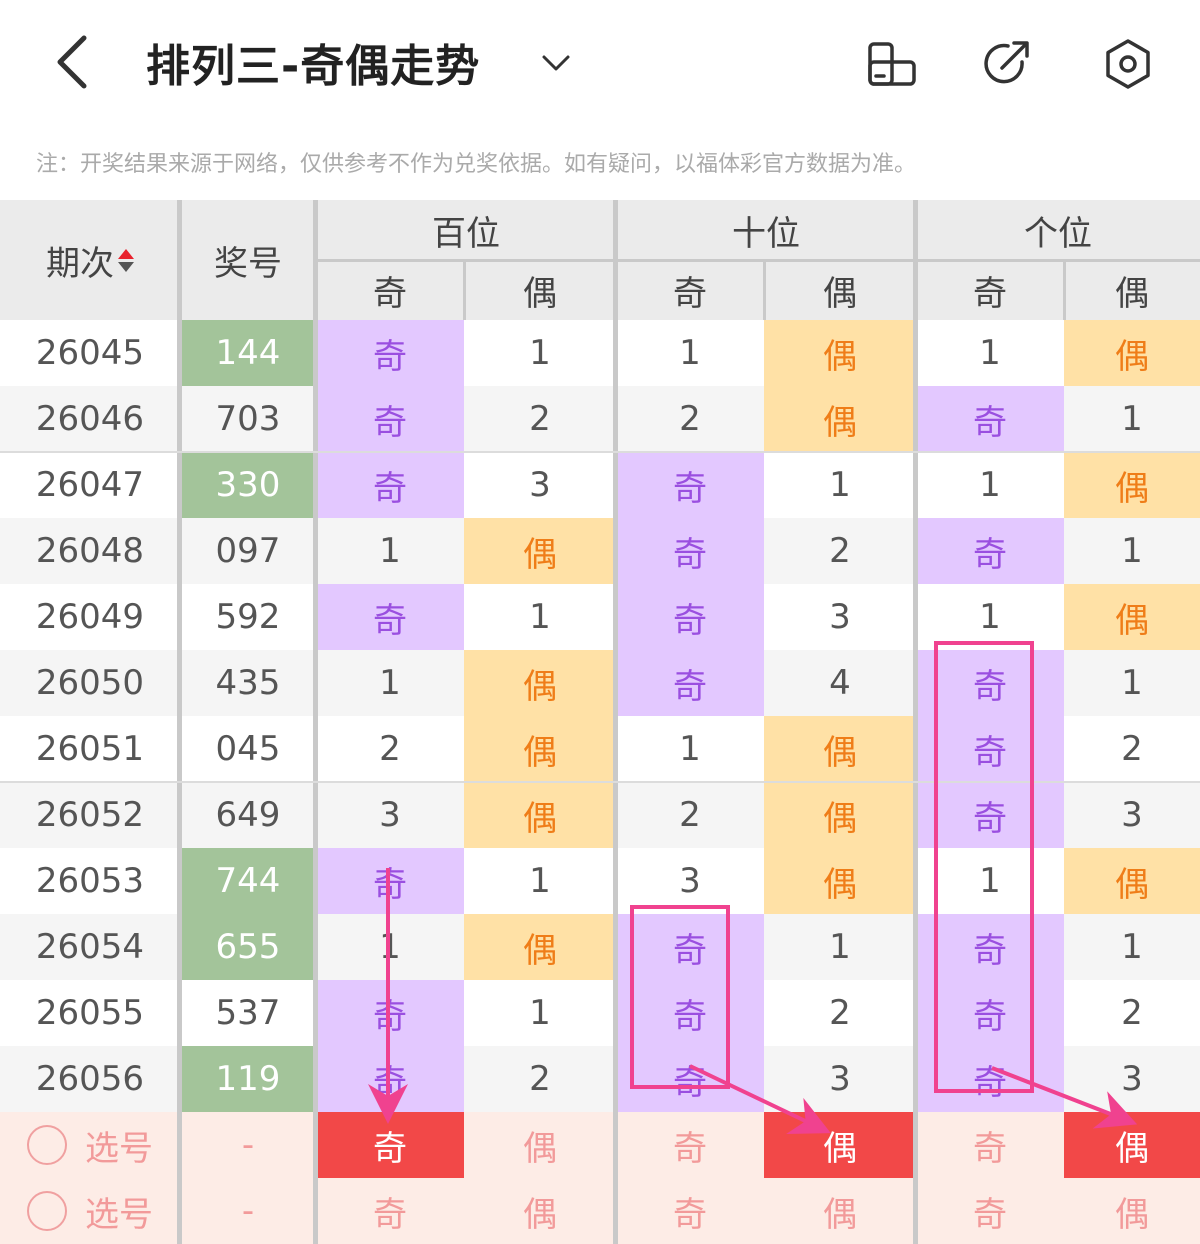 The width and height of the screenshot is (1200, 1244). I want to click on selected-pick-cell: 奇, so click(390, 1145).